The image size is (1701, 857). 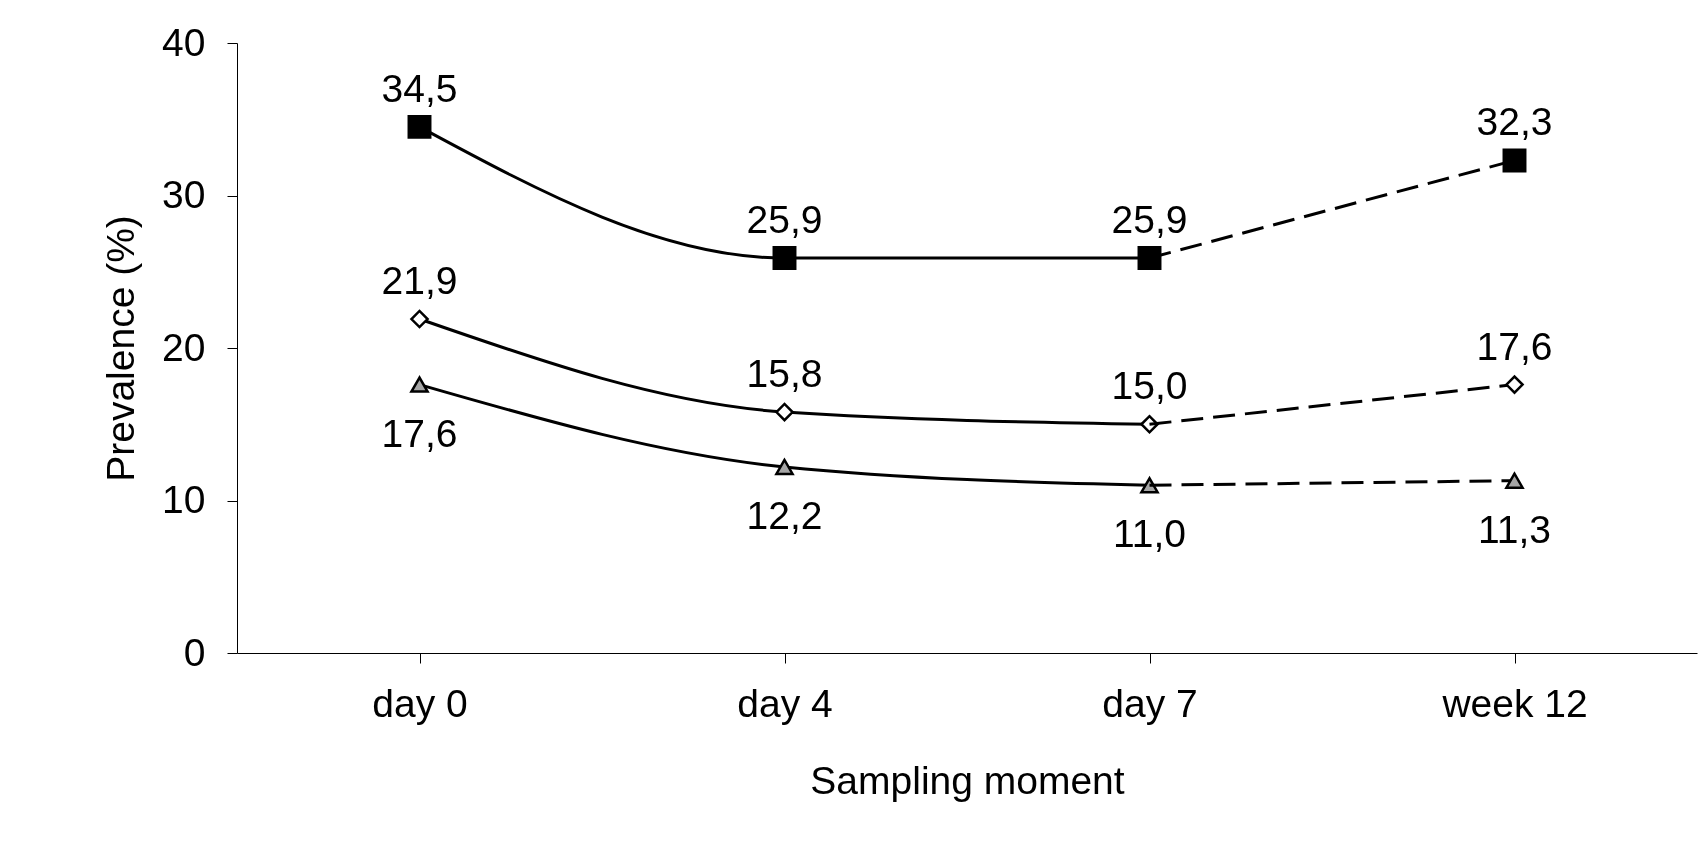 What do you see at coordinates (184, 194) in the screenshot?
I see `y-tick-label: 30` at bounding box center [184, 194].